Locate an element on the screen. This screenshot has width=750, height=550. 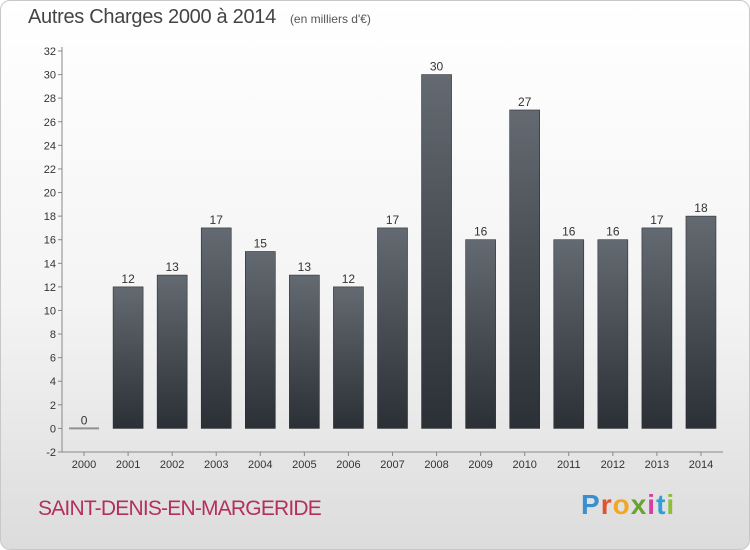
y-tick-label: -2 is located at coordinates (51, 453).